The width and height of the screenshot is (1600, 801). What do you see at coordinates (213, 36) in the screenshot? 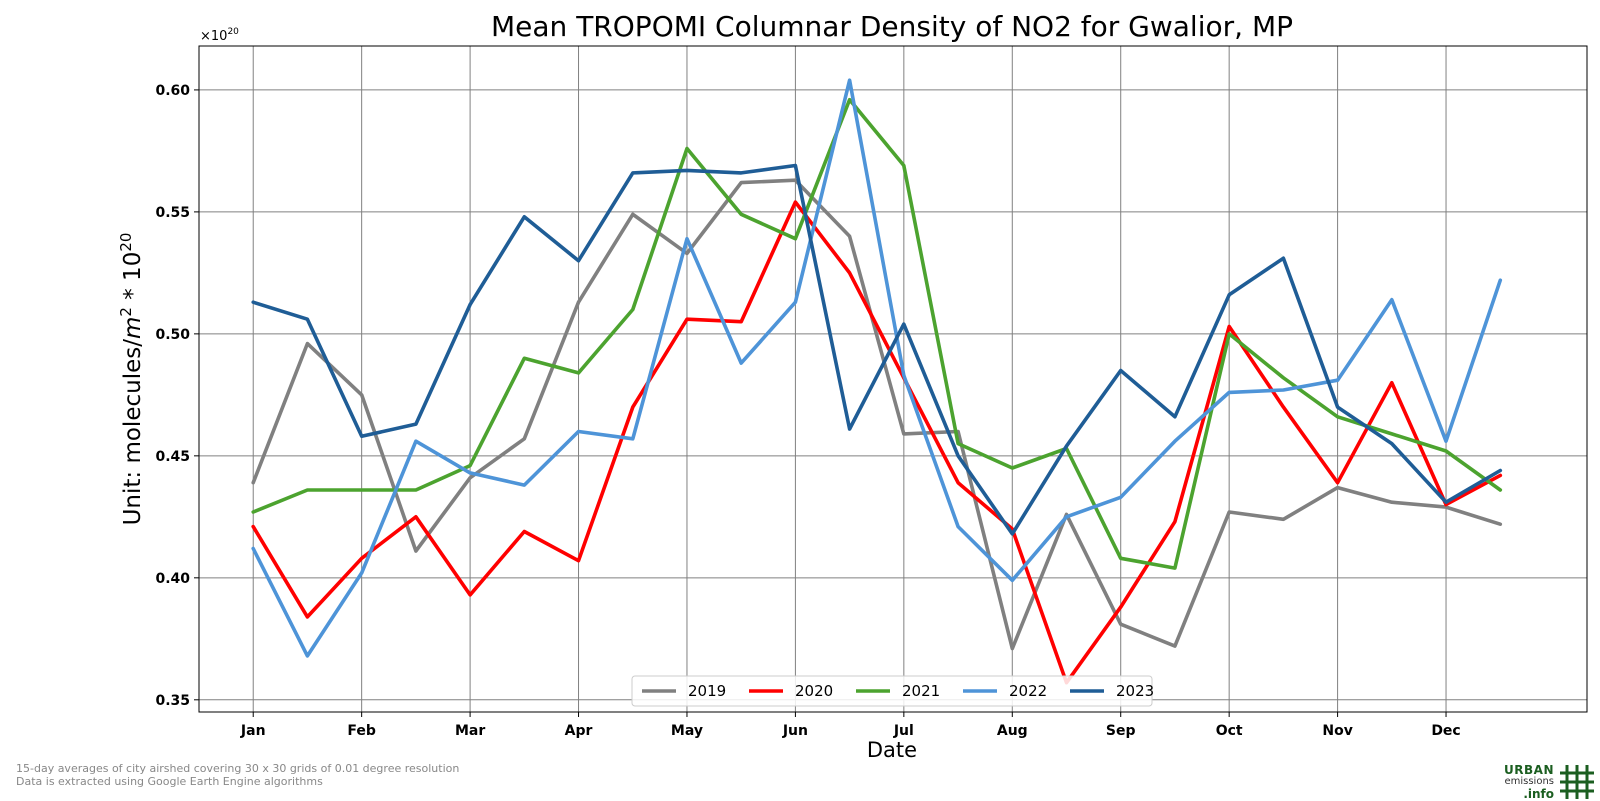
I see `y-offset-base: ×10` at bounding box center [213, 36].